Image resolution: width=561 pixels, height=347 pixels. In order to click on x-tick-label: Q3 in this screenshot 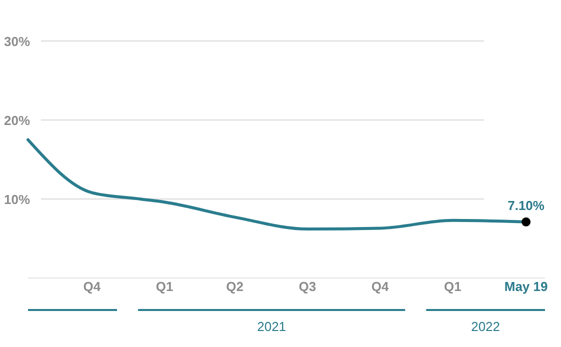, I will do `click(307, 286)`.